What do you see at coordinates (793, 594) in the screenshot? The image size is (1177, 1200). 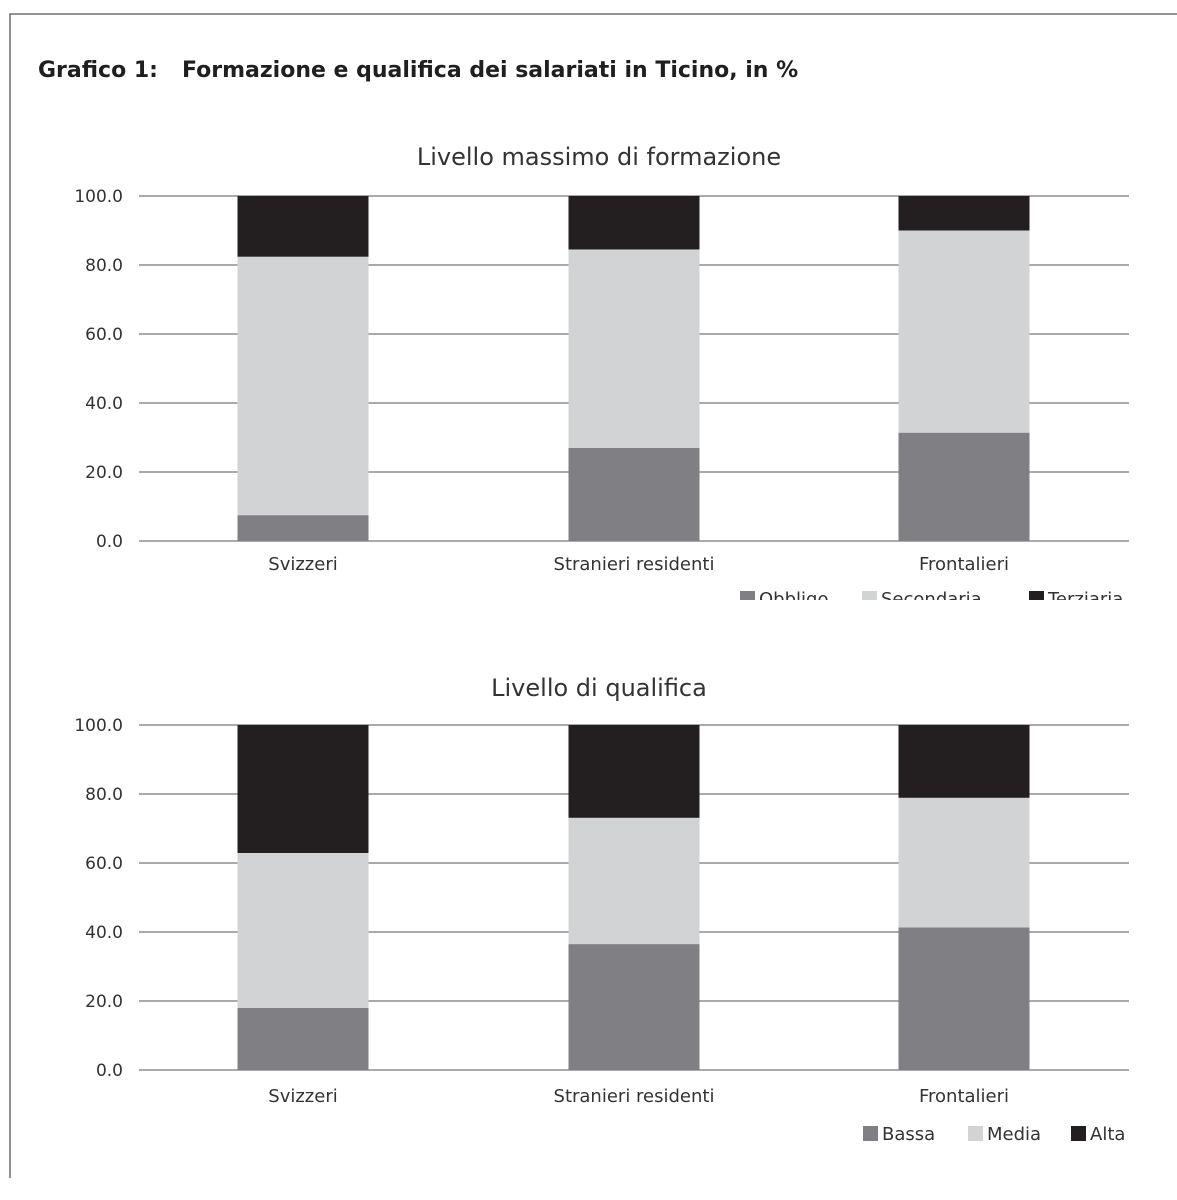 I see `legend-label-obbligo: Obbligo` at bounding box center [793, 594].